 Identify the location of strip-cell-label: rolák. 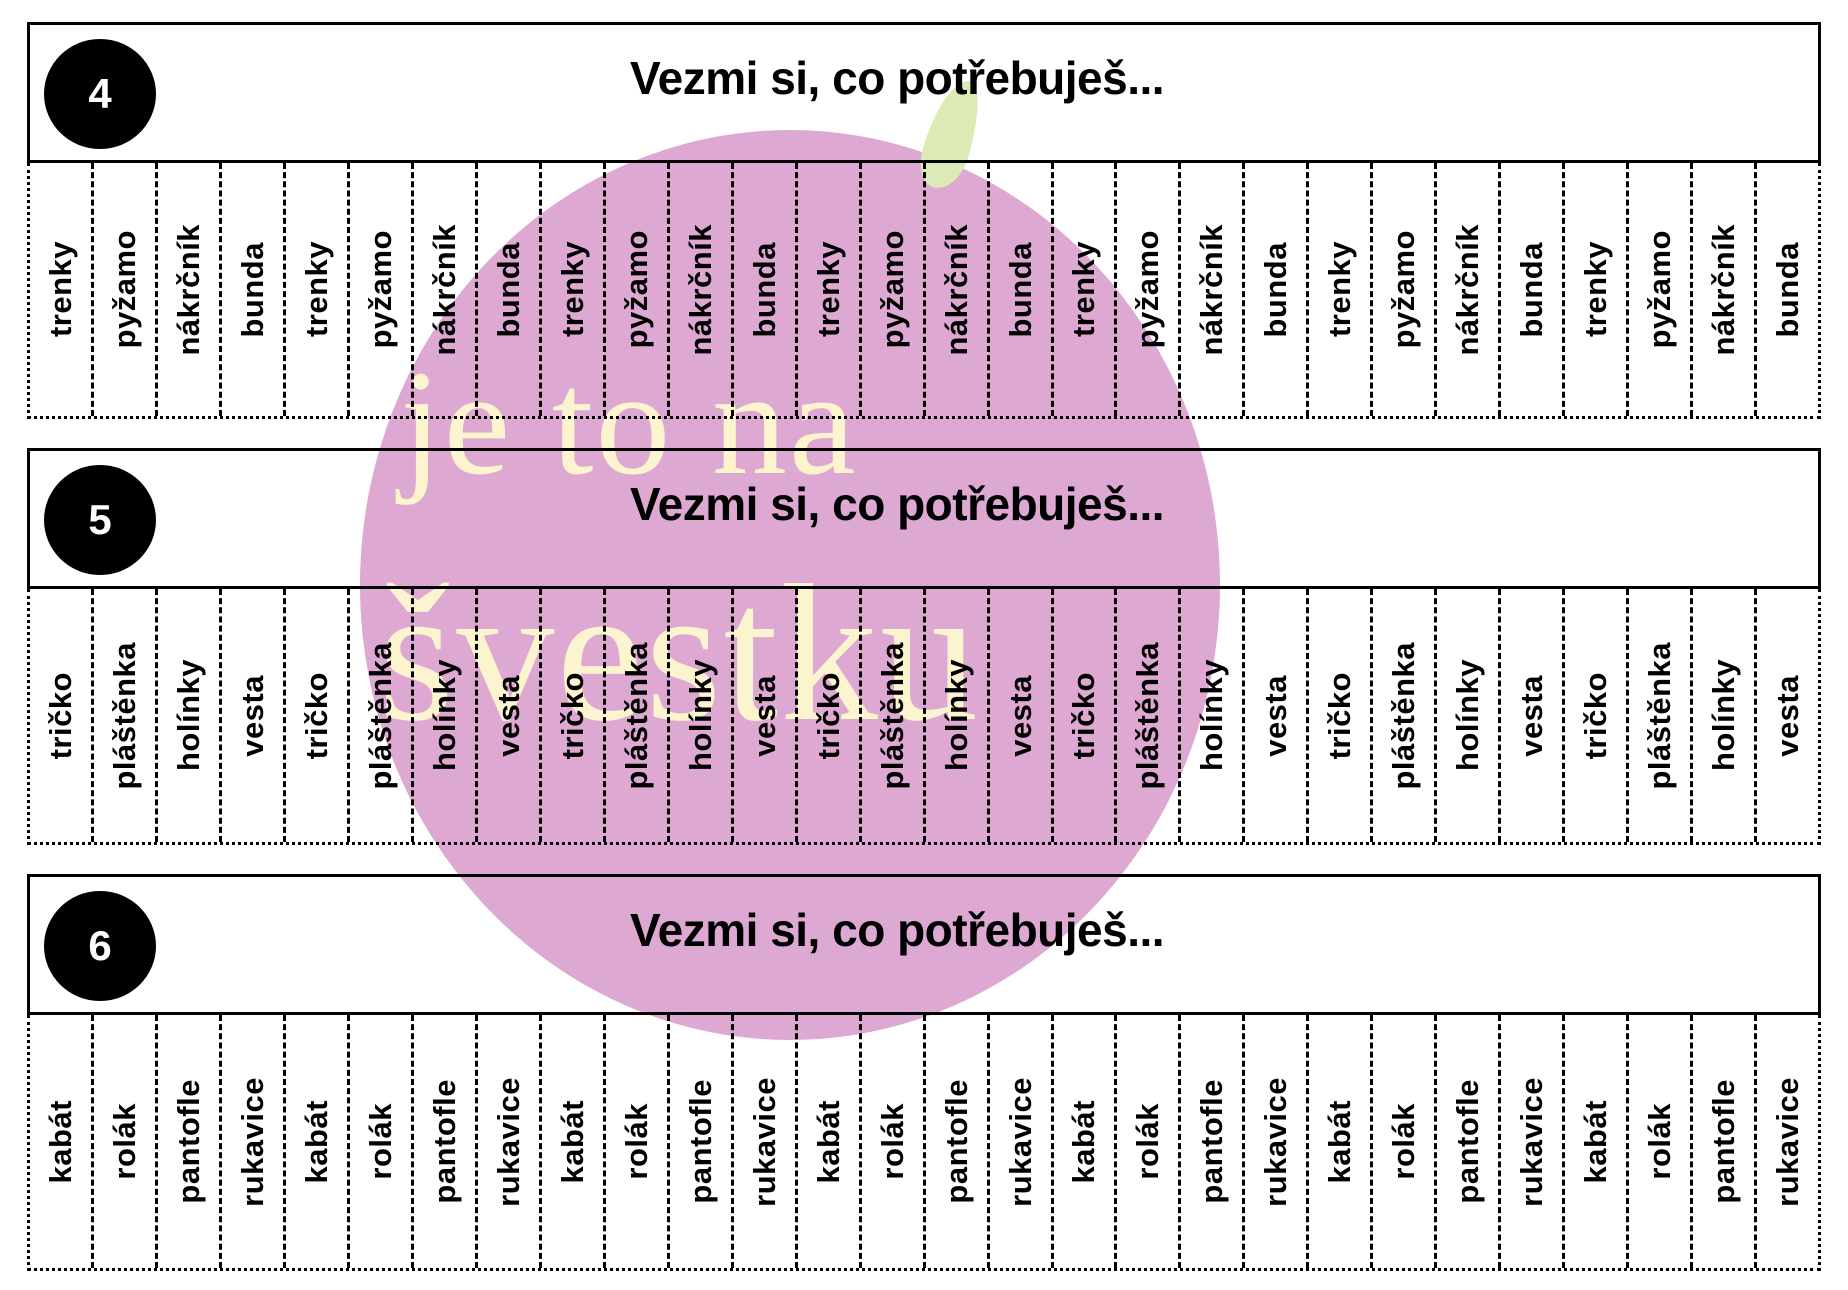
(1660, 1141).